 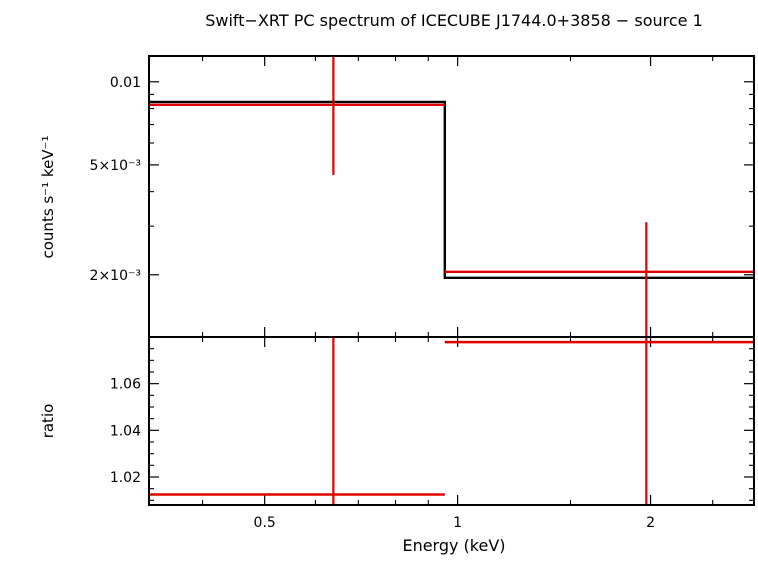 What do you see at coordinates (453, 545) in the screenshot?
I see `x-axis-label: Energy (keV)` at bounding box center [453, 545].